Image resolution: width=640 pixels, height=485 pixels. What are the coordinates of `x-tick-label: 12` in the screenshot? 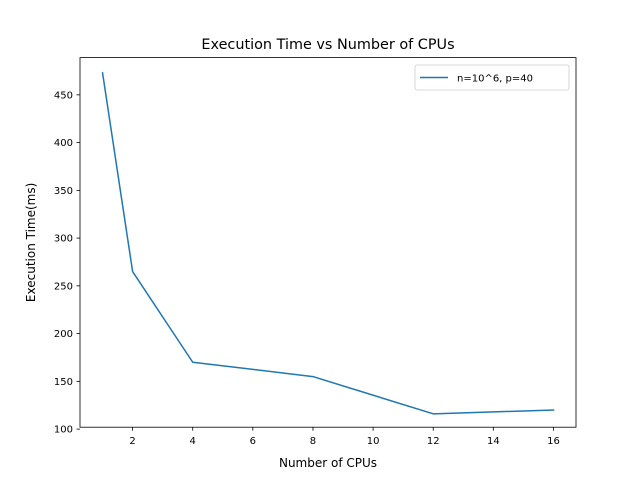 It's located at (433, 441).